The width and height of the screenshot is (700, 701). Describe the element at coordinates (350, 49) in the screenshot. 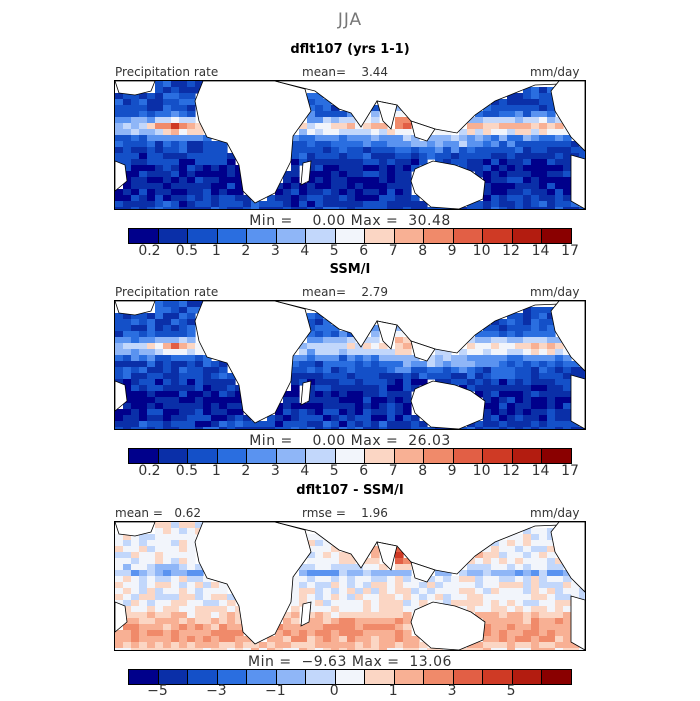

I see `panel1-subtitle: dflt107 (yrs 1-1)` at that location.